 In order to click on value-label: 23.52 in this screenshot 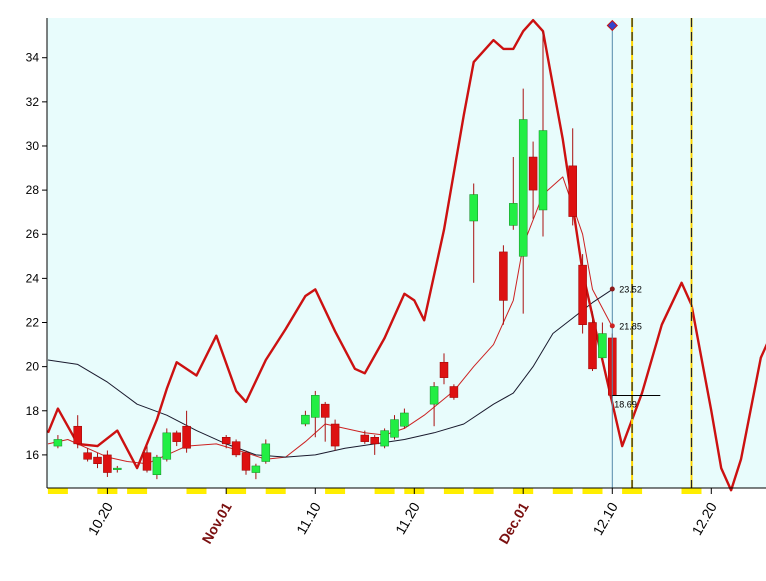, I will do `click(630, 289)`.